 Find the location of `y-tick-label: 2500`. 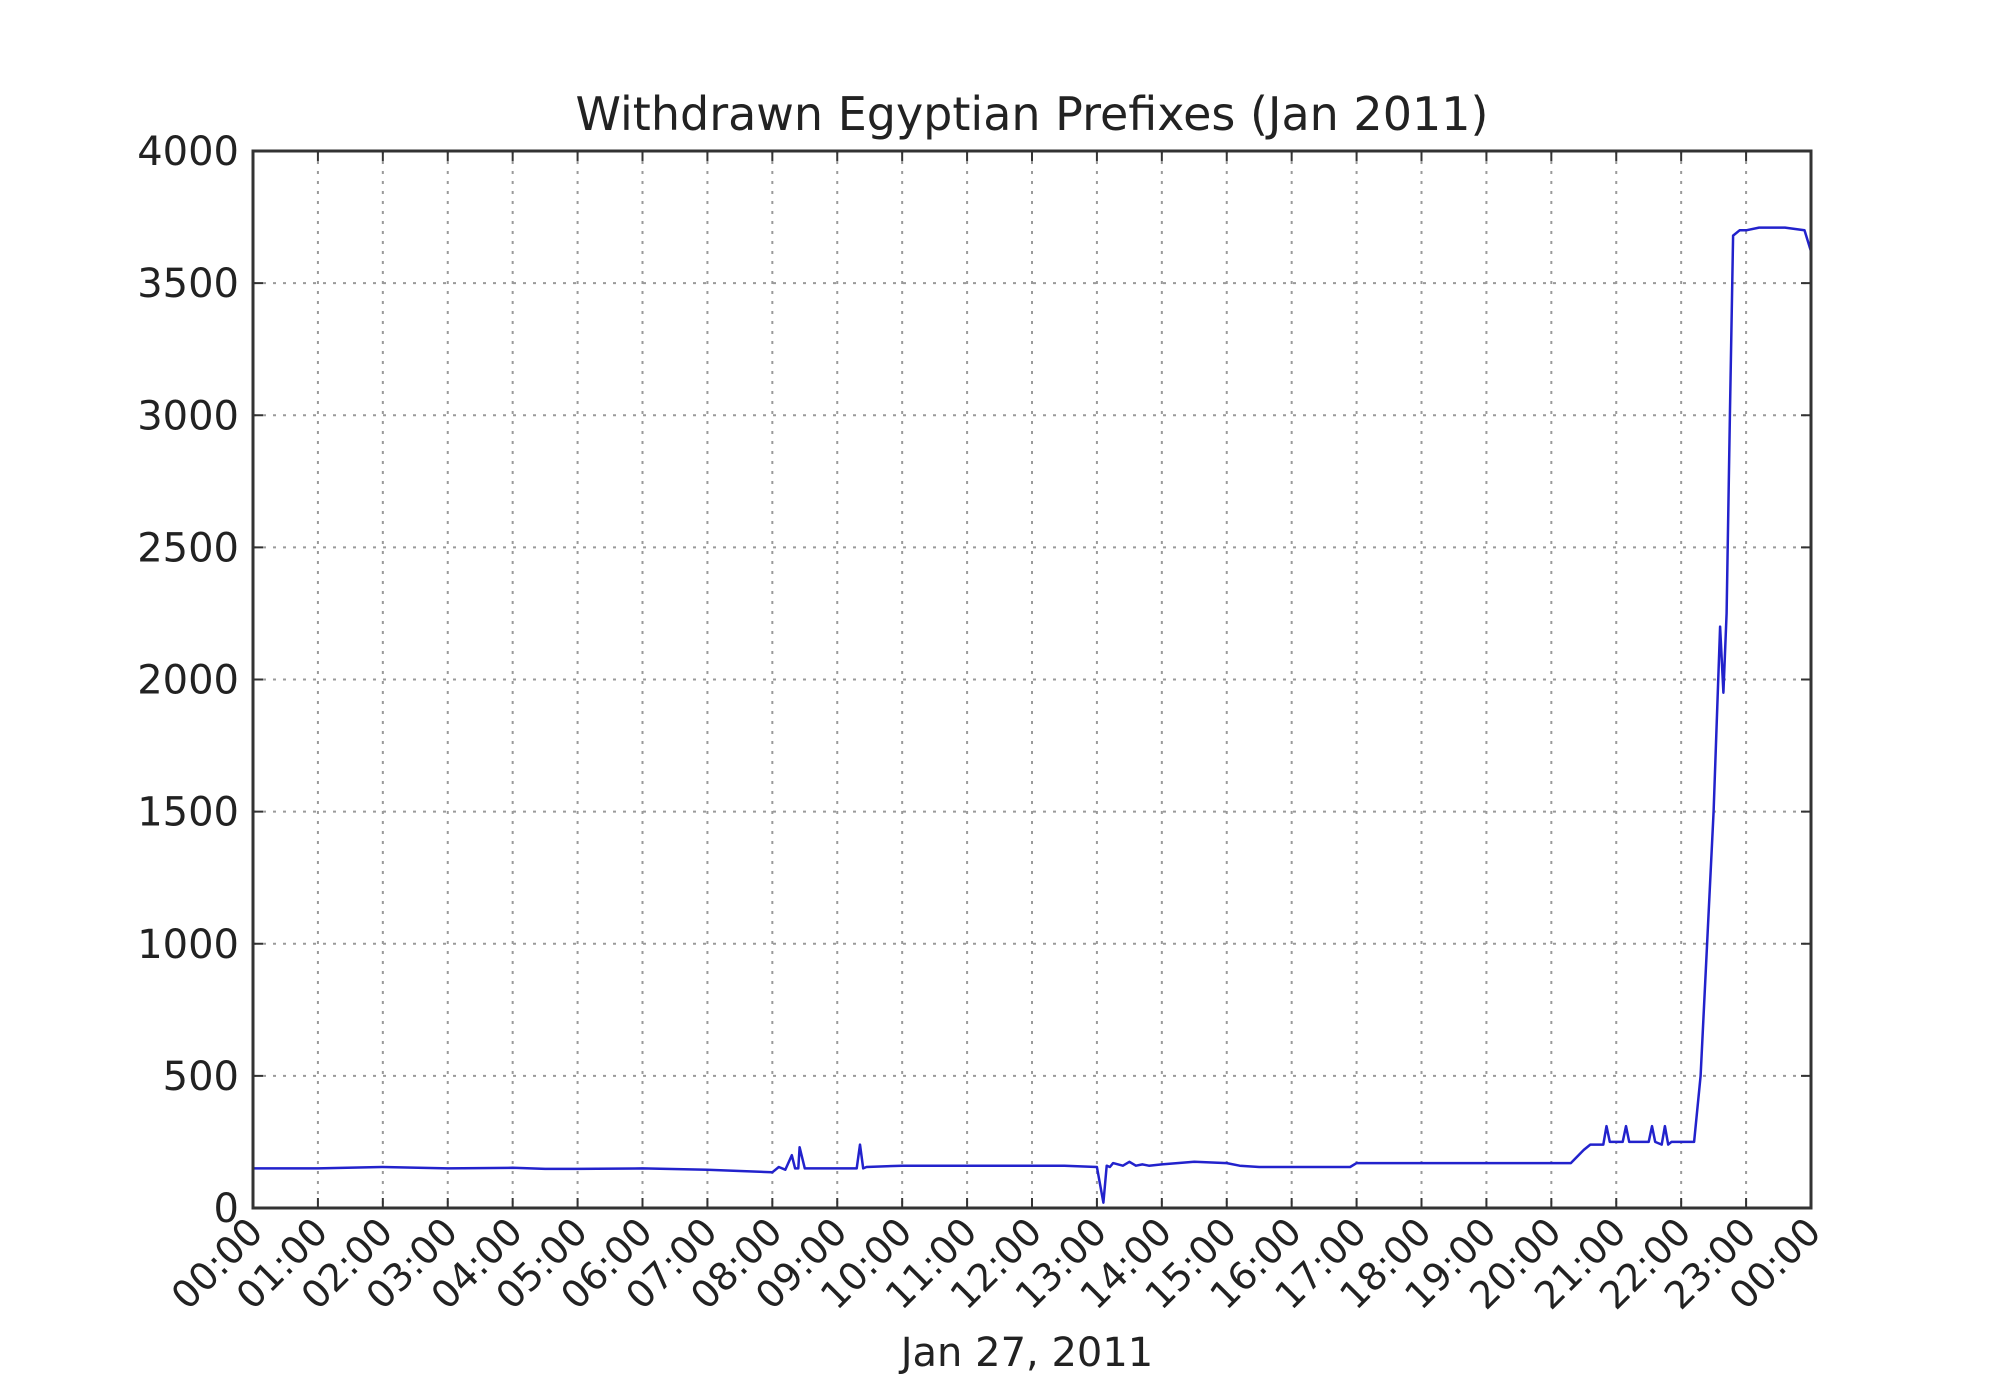

y-tick-label: 2500 is located at coordinates (188, 548).